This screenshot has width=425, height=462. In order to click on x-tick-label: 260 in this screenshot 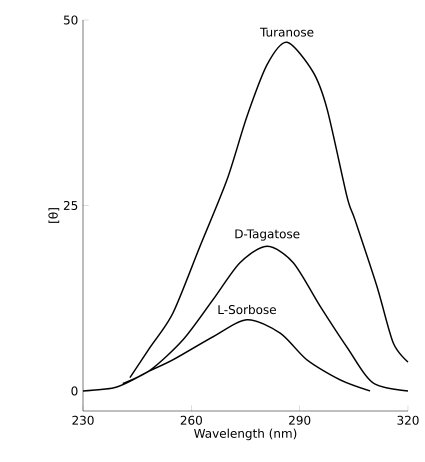, I will do `click(191, 420)`.